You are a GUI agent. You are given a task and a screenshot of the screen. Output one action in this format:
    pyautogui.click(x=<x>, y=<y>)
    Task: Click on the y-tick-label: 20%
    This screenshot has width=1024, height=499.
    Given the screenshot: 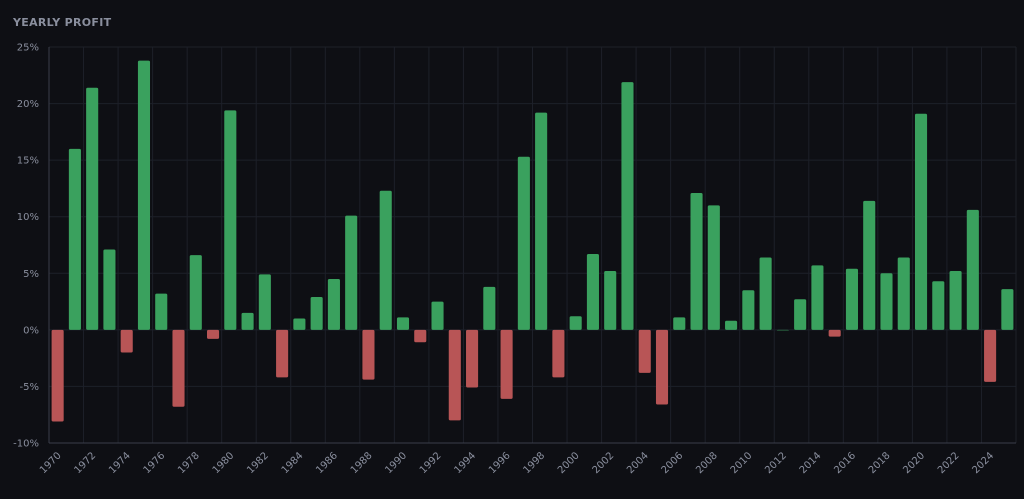 What is the action you would take?
    pyautogui.click(x=28, y=104)
    